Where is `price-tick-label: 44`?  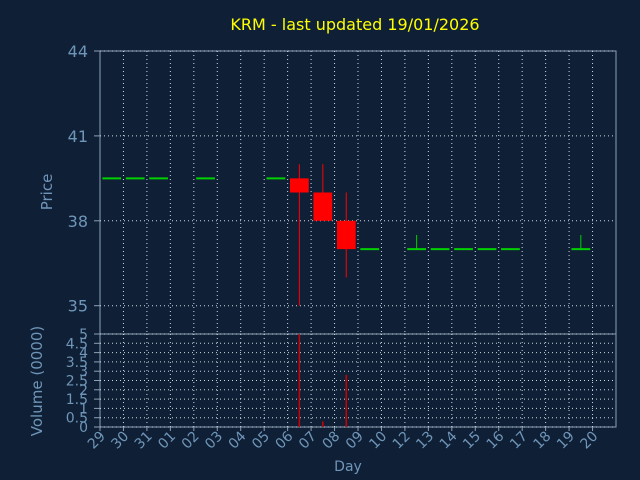
price-tick-label: 44 is located at coordinates (78, 51).